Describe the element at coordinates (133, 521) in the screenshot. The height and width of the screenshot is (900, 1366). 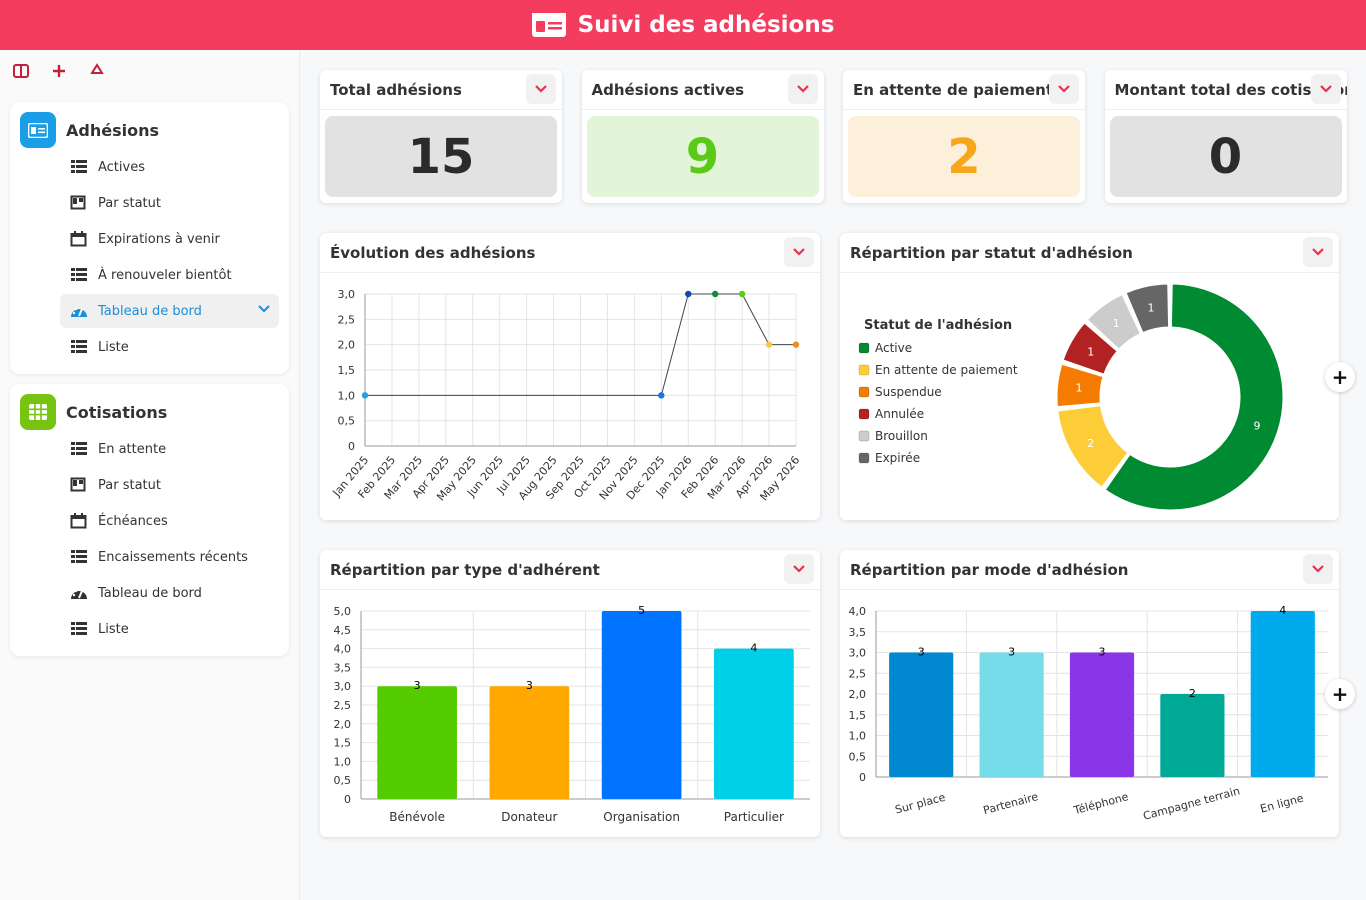
I see `sidebar-item-label: Échéances` at that location.